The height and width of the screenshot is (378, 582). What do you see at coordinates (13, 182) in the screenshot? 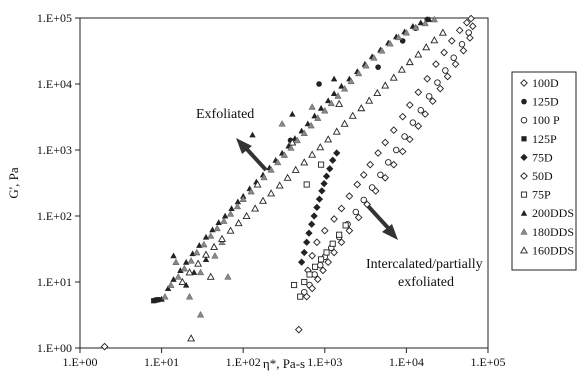
I see `y-axis-title: G', Pa` at bounding box center [13, 182].